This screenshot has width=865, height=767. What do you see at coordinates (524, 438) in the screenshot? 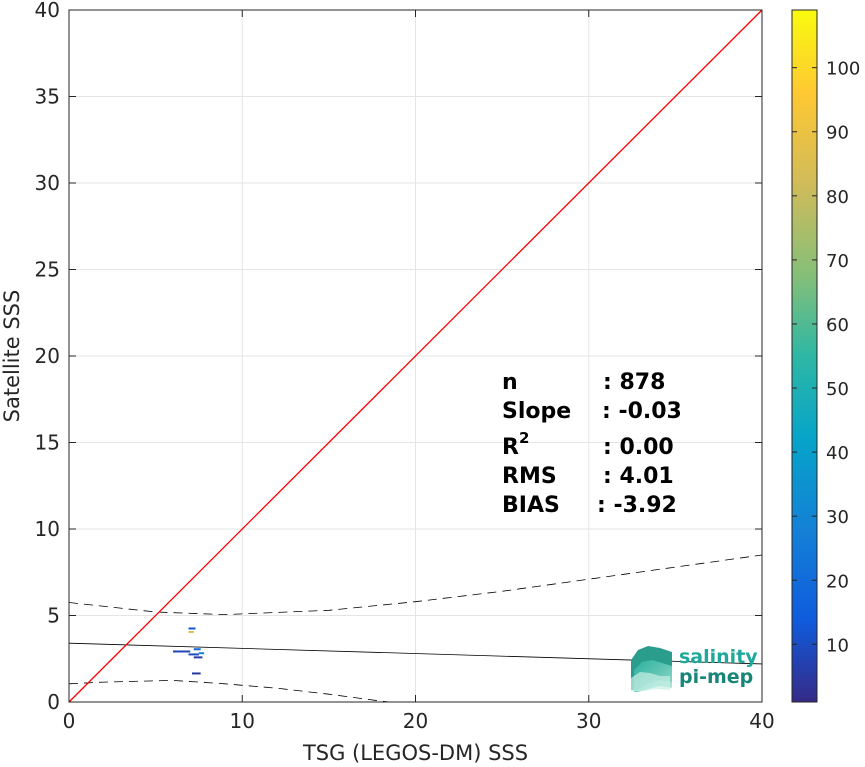
I see `stat-r-superscript: 2` at bounding box center [524, 438].